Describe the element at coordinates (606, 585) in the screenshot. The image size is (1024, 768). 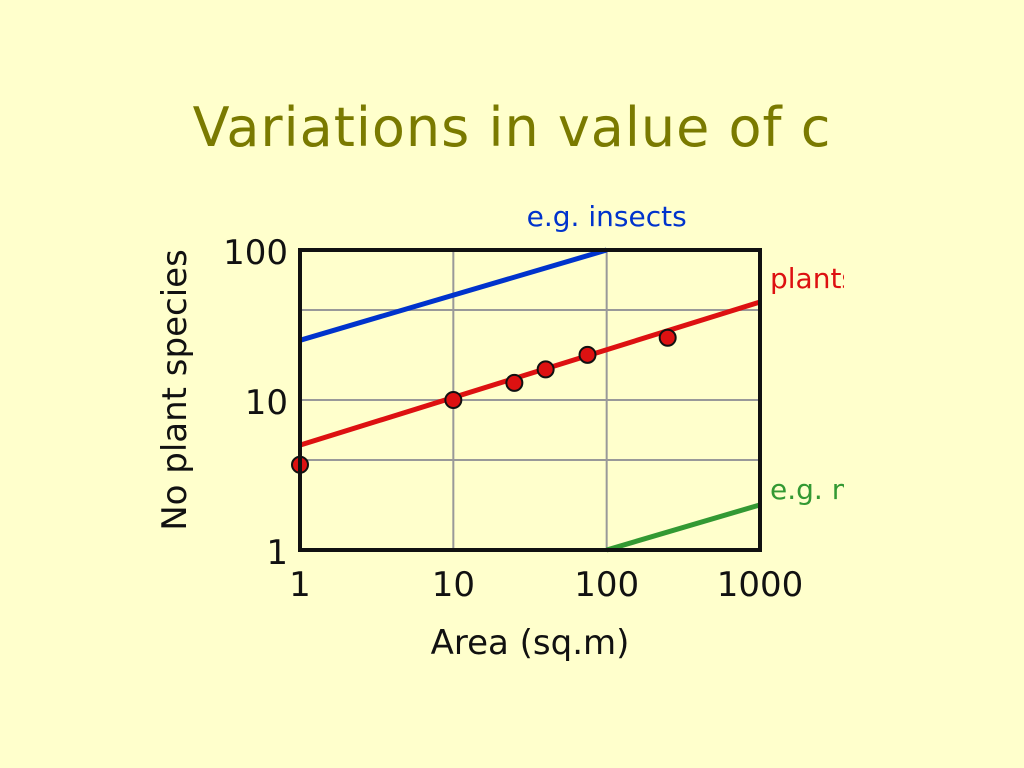
I see `x-tick-label: 100` at that location.